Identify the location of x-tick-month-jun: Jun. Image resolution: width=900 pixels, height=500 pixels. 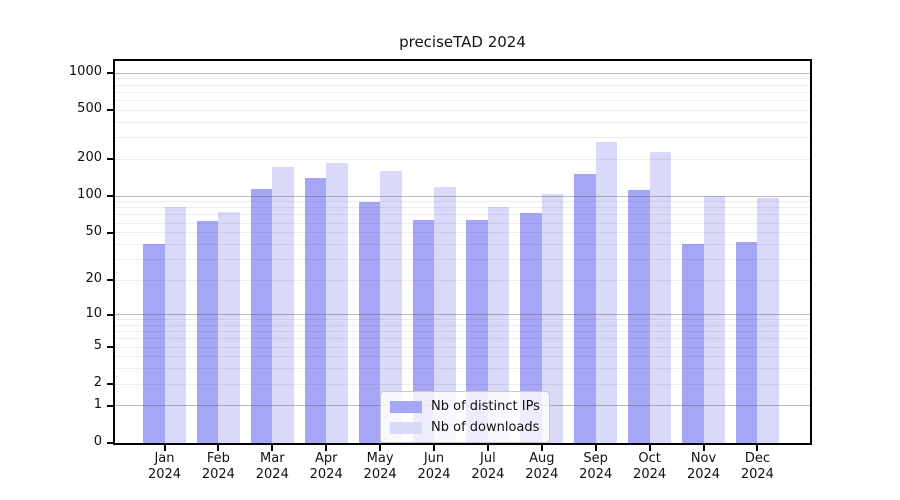
(434, 458).